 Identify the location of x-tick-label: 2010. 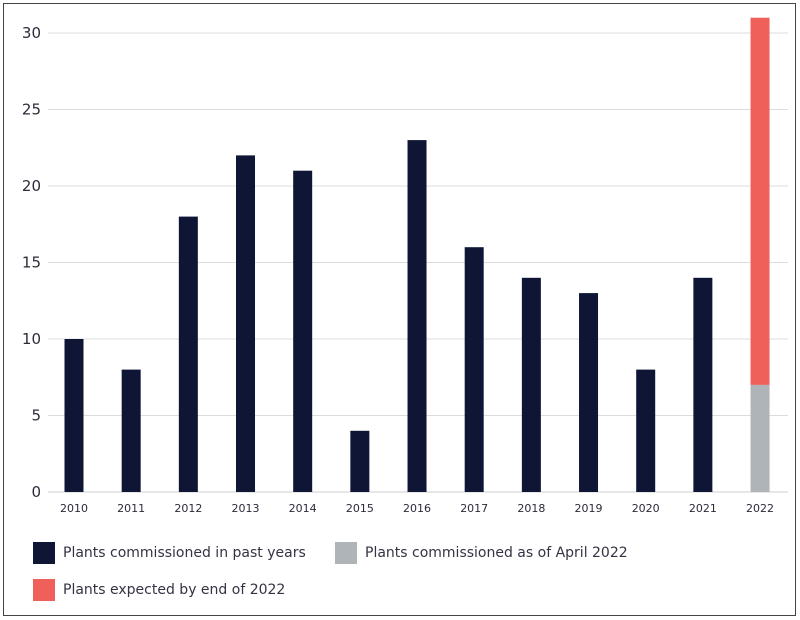
(74, 508).